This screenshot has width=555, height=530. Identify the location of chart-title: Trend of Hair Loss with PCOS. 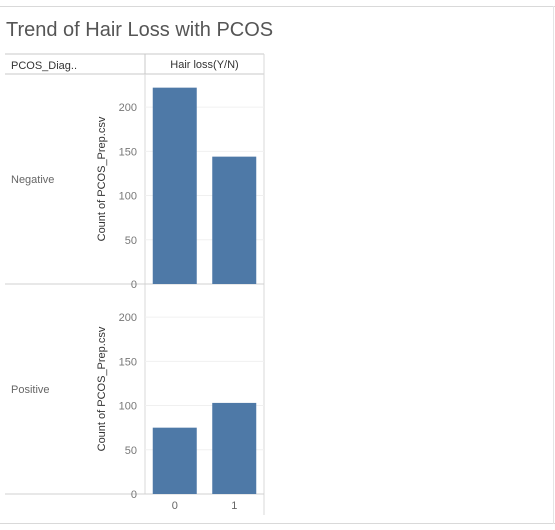
(140, 30).